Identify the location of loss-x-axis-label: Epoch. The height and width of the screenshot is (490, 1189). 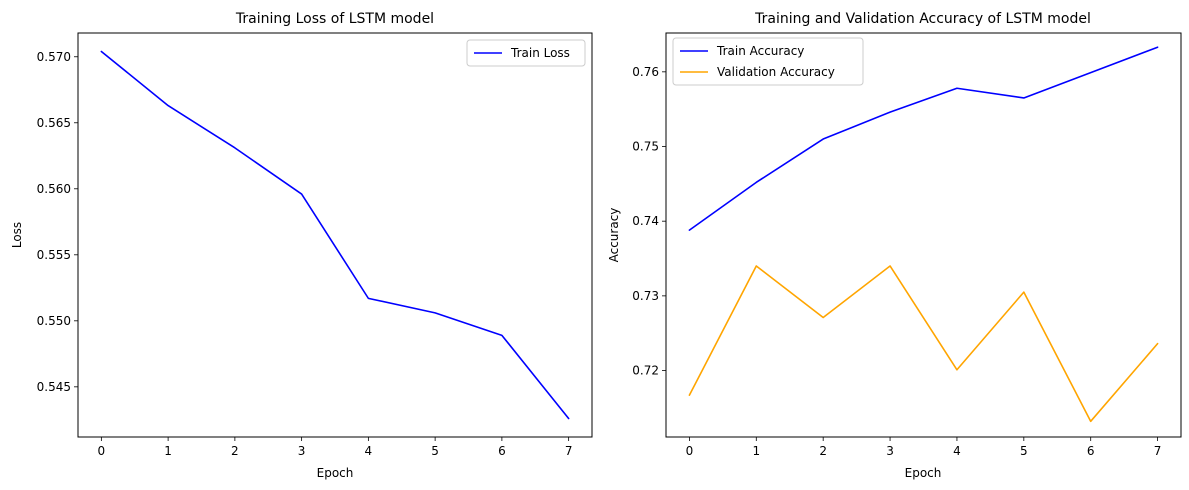
(335, 473).